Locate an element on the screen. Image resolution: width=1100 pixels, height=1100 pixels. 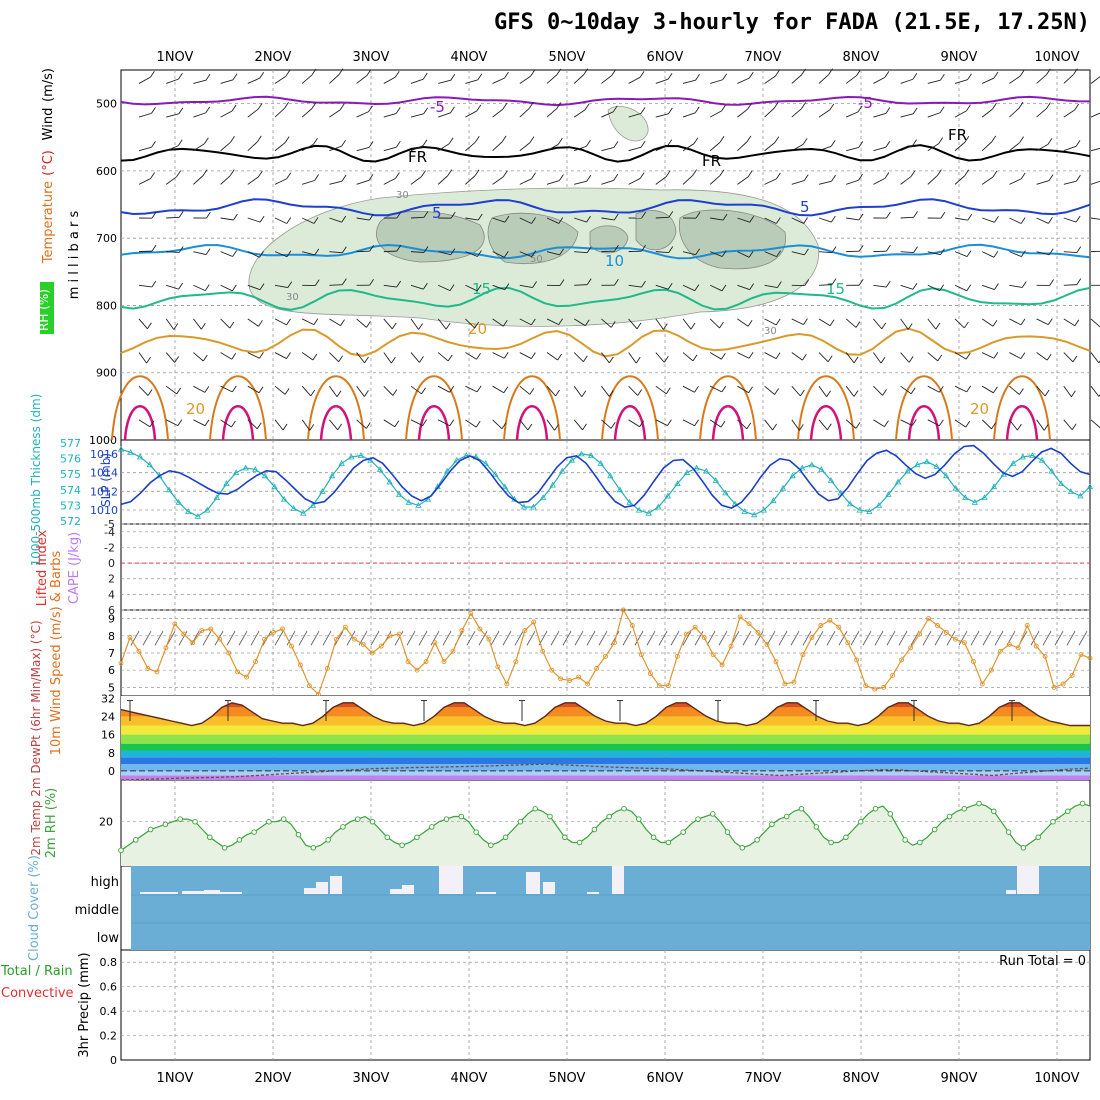
rh-area is located at coordinates (605, 834).